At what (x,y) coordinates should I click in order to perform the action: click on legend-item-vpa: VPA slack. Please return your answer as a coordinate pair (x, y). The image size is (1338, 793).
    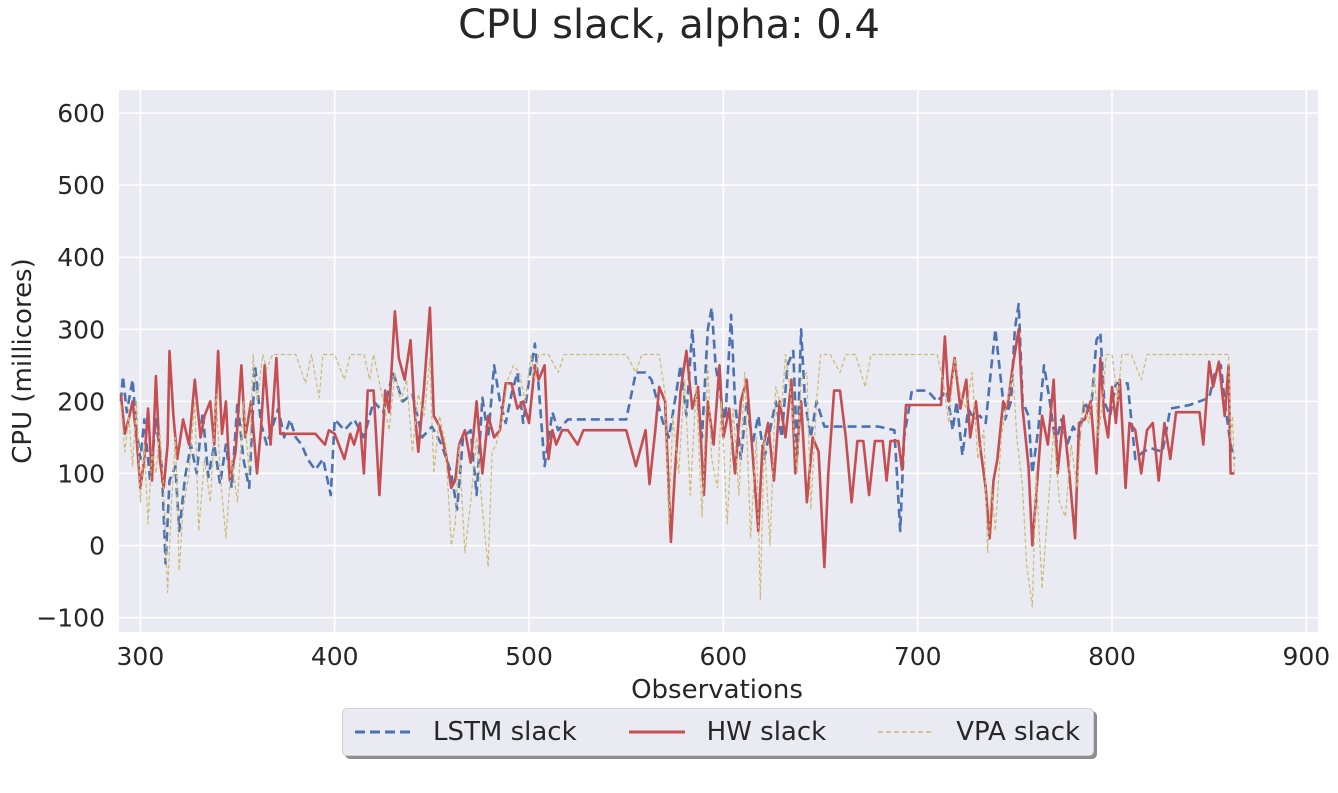
    Looking at the image, I should click on (979, 732).